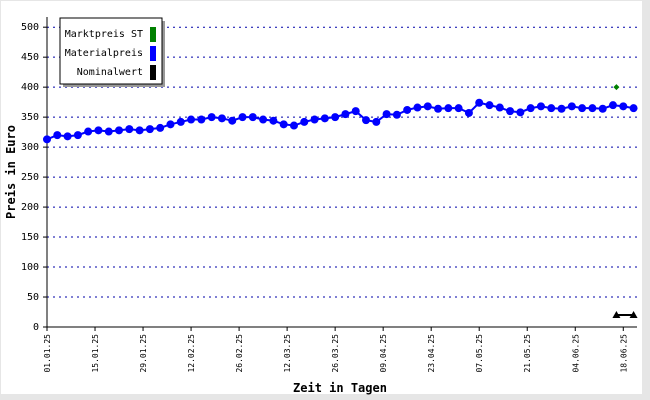 This screenshot has height=400, width=650. I want to click on legend-label: Nominalwert, so click(110, 72).